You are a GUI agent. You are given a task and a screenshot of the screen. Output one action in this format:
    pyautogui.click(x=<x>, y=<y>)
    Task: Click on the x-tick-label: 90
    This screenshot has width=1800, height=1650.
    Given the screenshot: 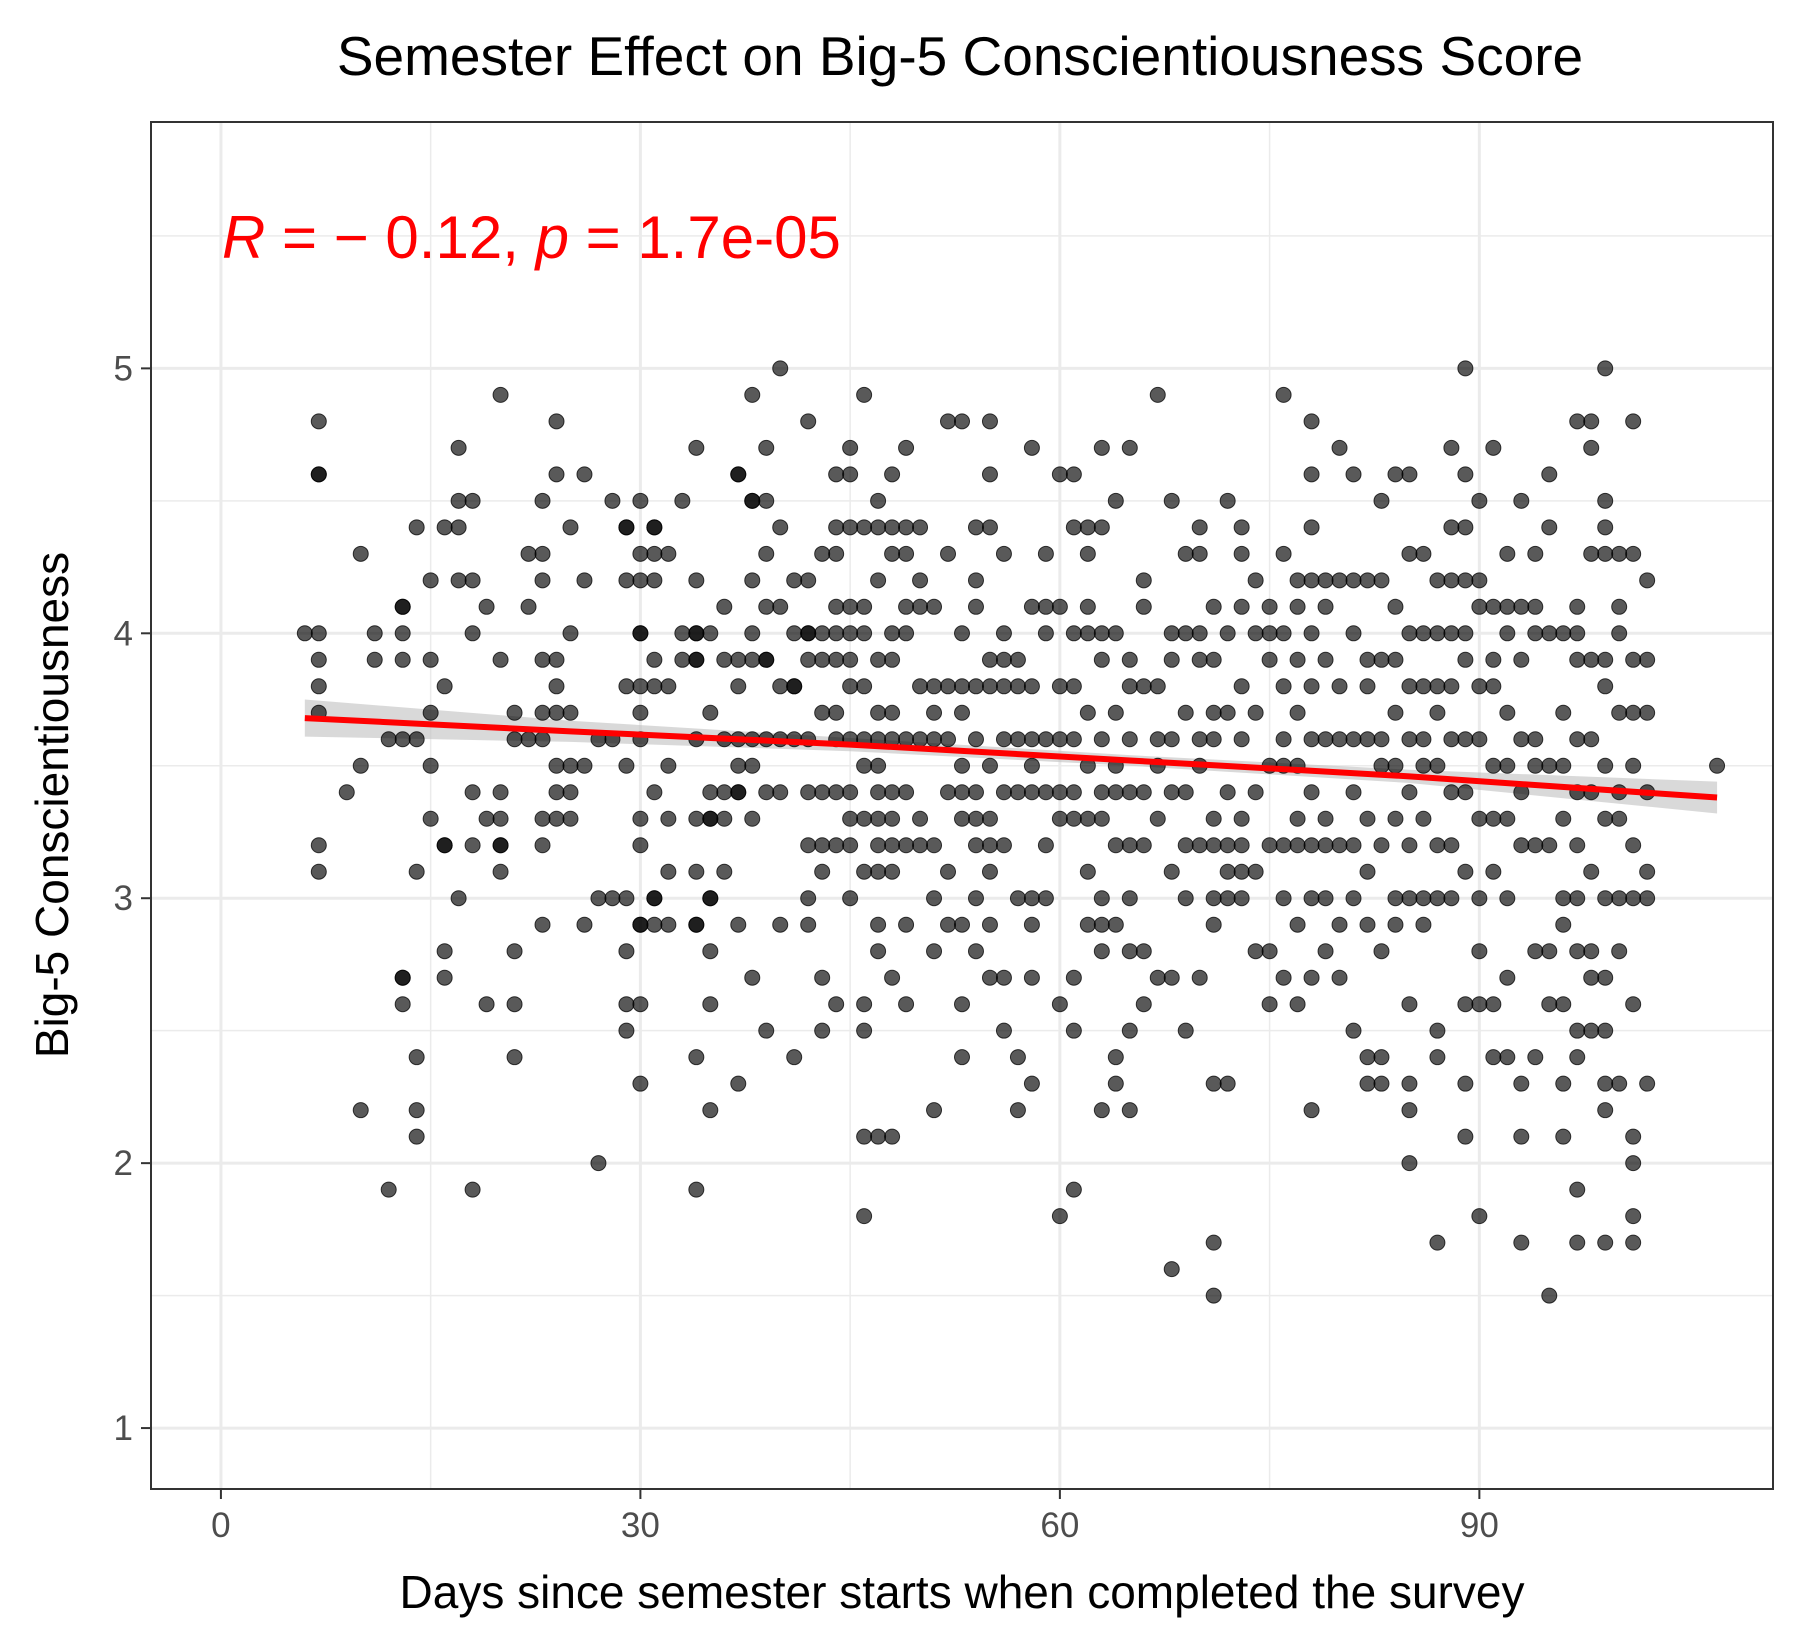 What is the action you would take?
    pyautogui.click(x=1479, y=1525)
    